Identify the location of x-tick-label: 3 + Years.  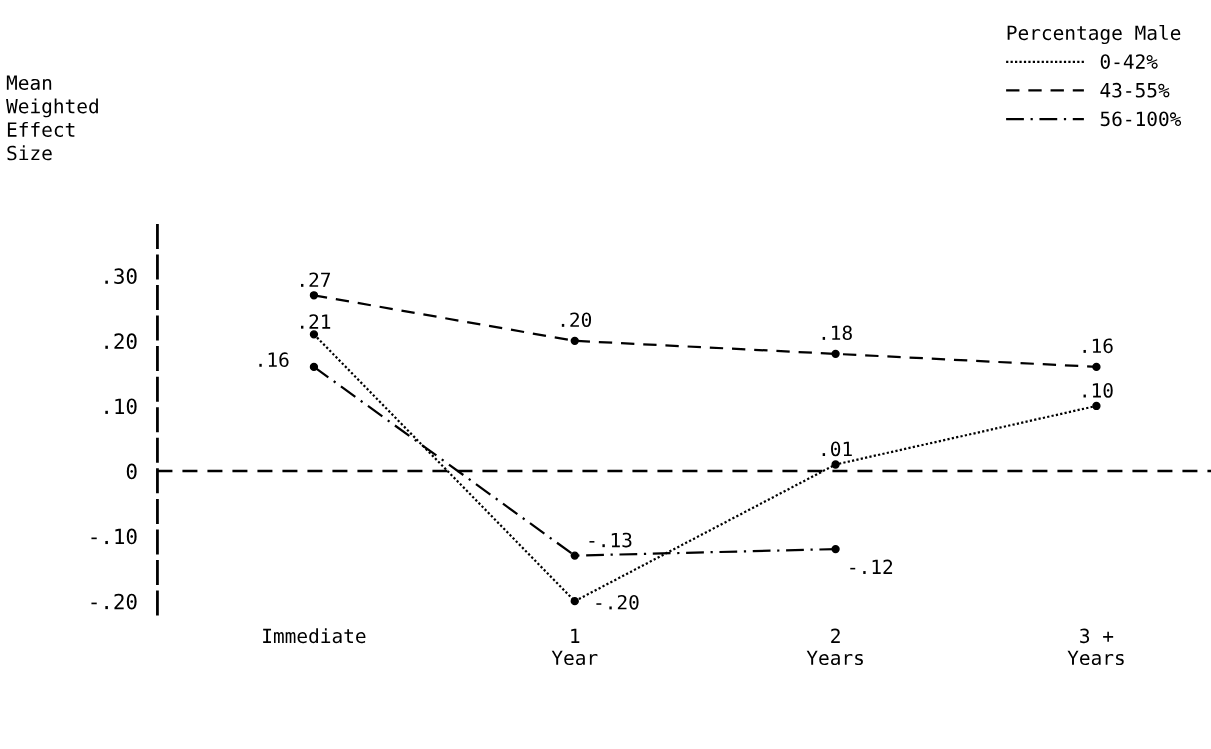
(1095, 647).